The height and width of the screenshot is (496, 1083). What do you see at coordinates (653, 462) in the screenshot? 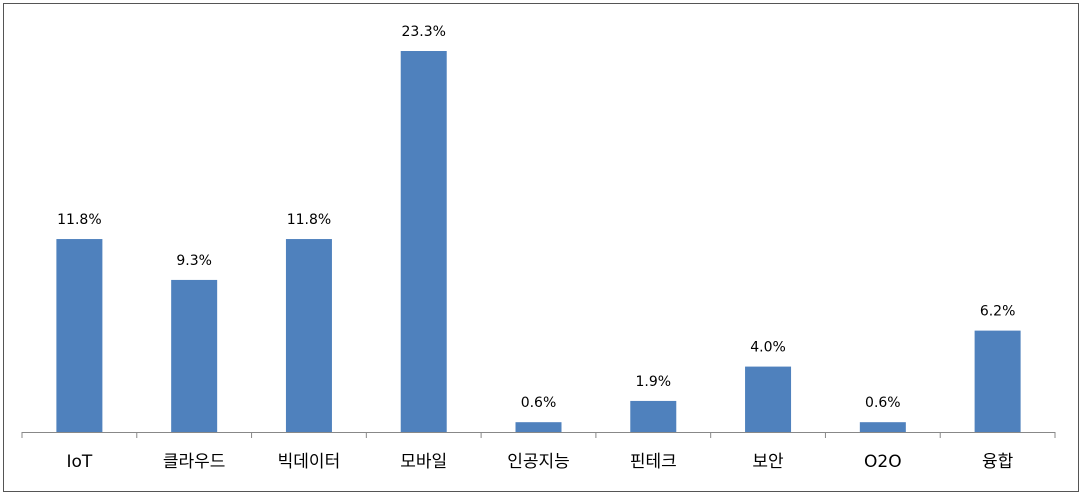
I see `x-tick-label: 핀테크` at bounding box center [653, 462].